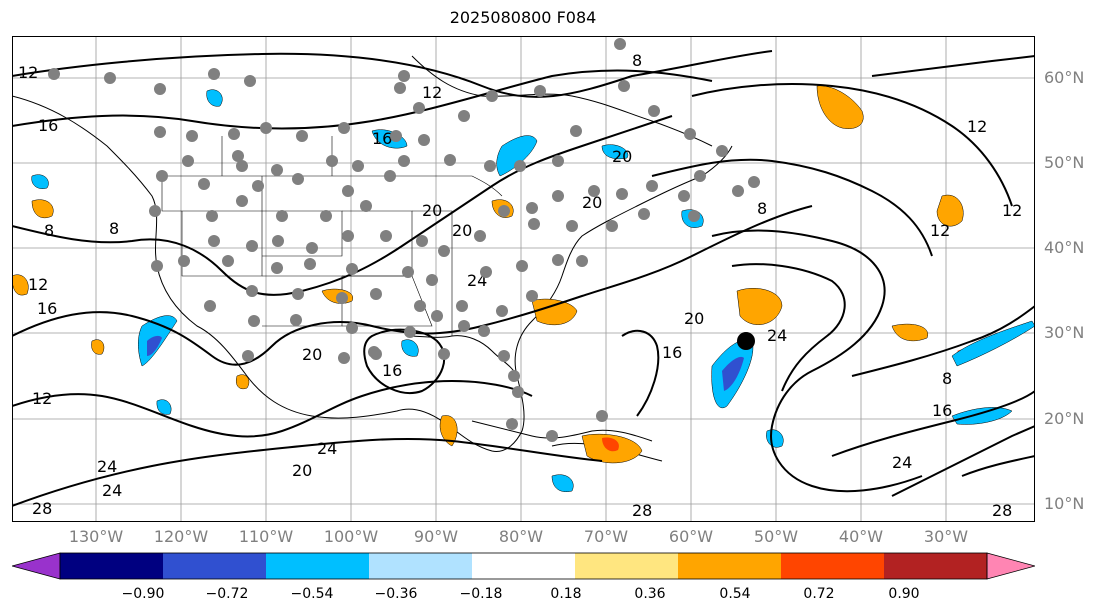  What do you see at coordinates (1064, 332) in the screenshot?
I see `lat-label: 30°N` at bounding box center [1064, 332].